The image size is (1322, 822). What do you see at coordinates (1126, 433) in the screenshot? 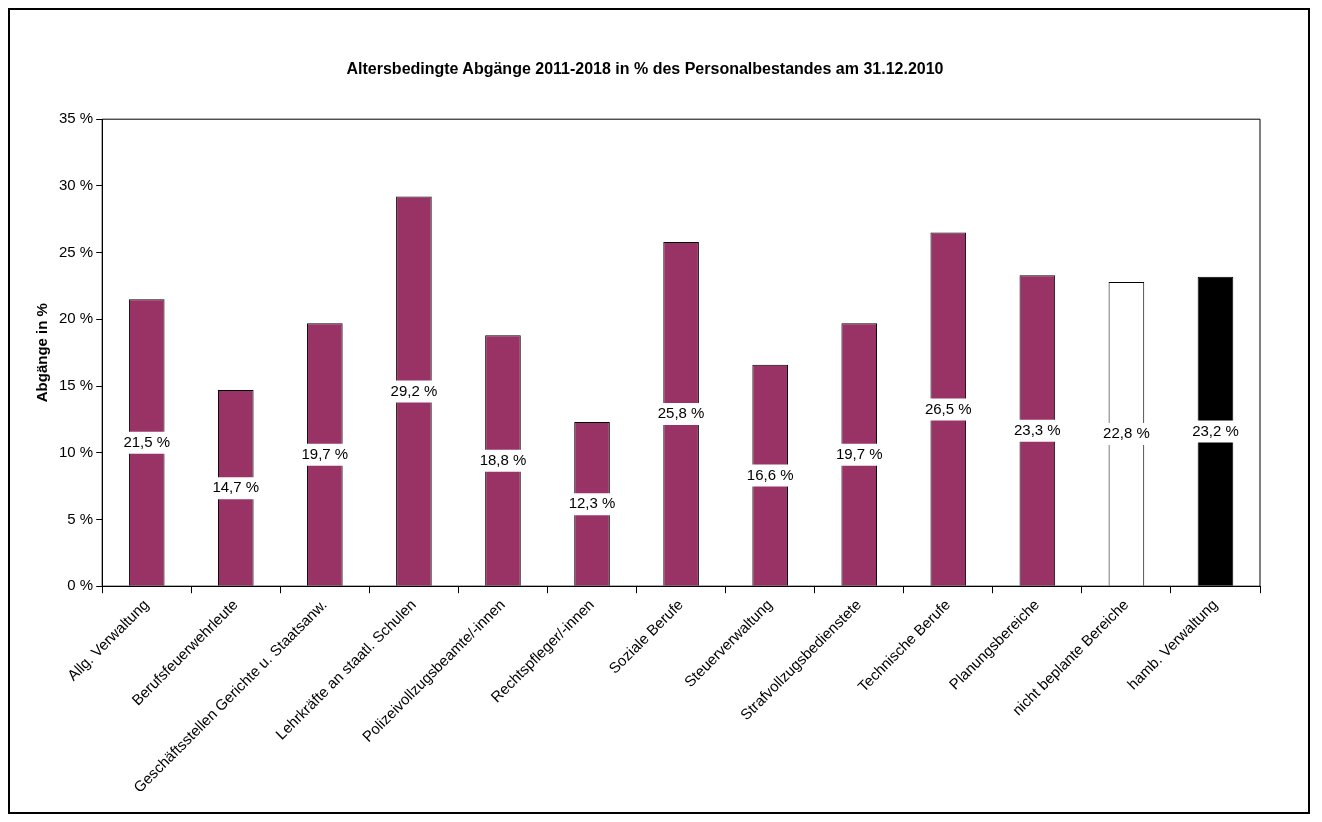
I see `data-label: 22,8 %` at bounding box center [1126, 433].